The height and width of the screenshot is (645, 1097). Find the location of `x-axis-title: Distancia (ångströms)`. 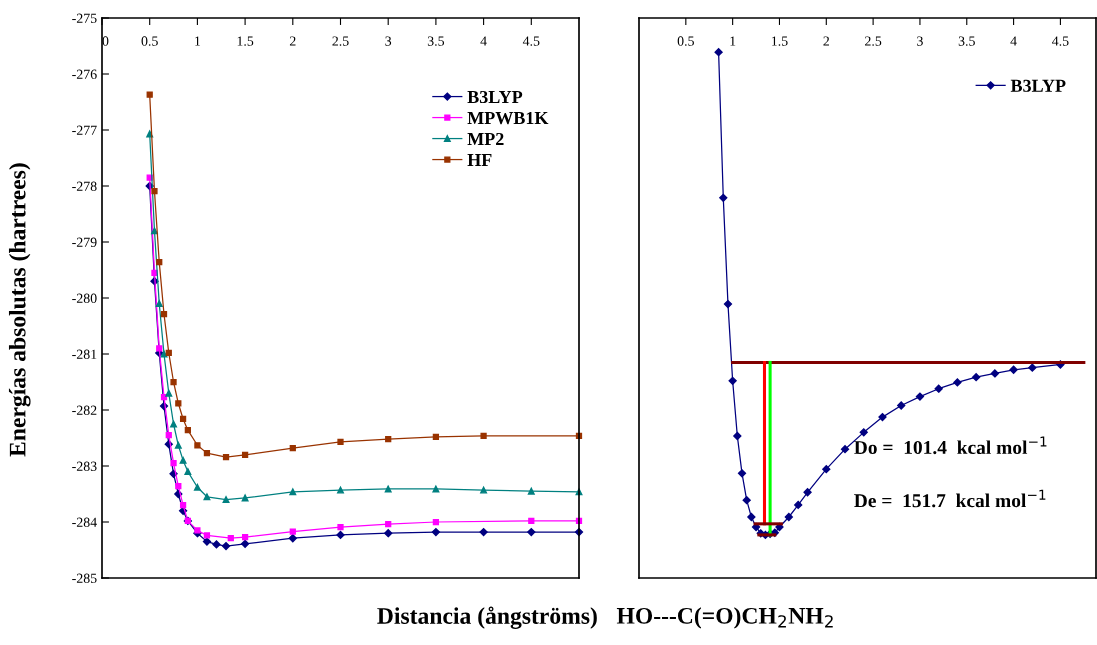

x-axis-title: Distancia (ångströms) is located at coordinates (487, 617).